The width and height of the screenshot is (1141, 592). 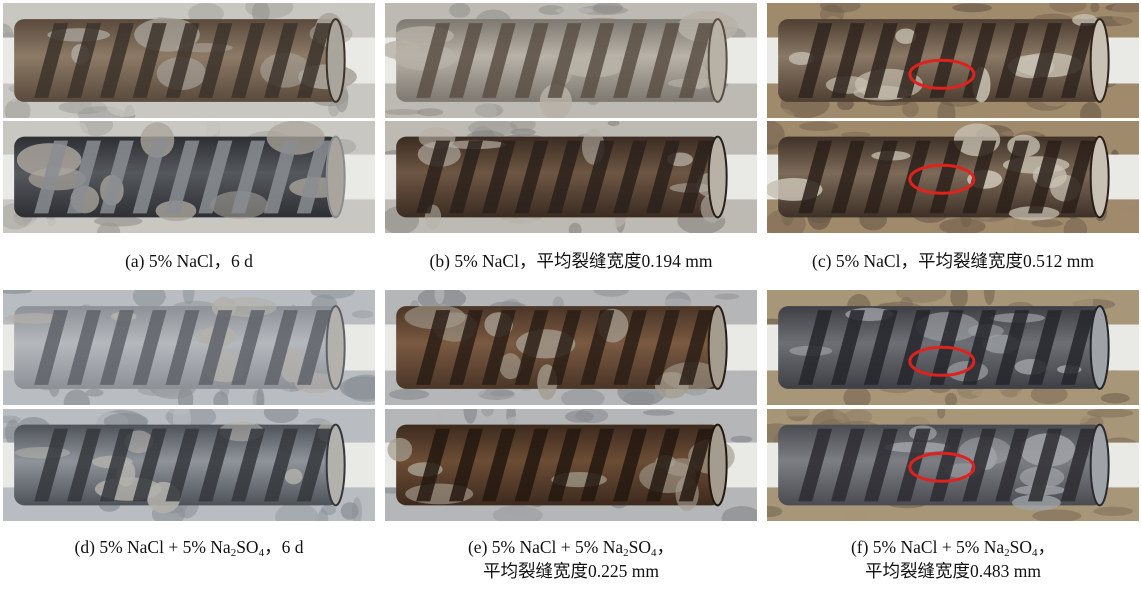 What do you see at coordinates (953, 261) in the screenshot?
I see `panel-caption: (c) 5% NaCl，平均裂缝宽度0.512 mm` at bounding box center [953, 261].